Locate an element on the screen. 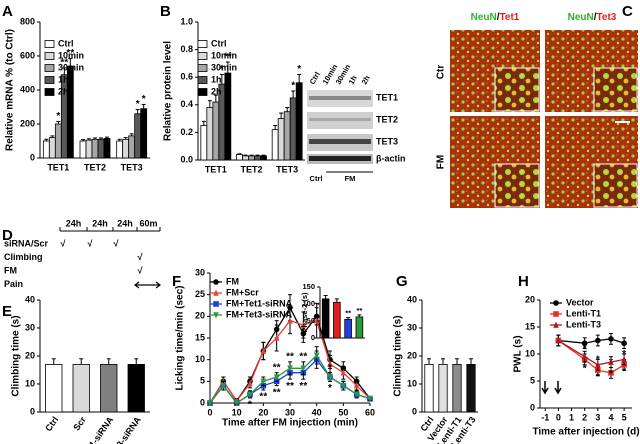  timeline-row-label: Pain is located at coordinates (13, 284).